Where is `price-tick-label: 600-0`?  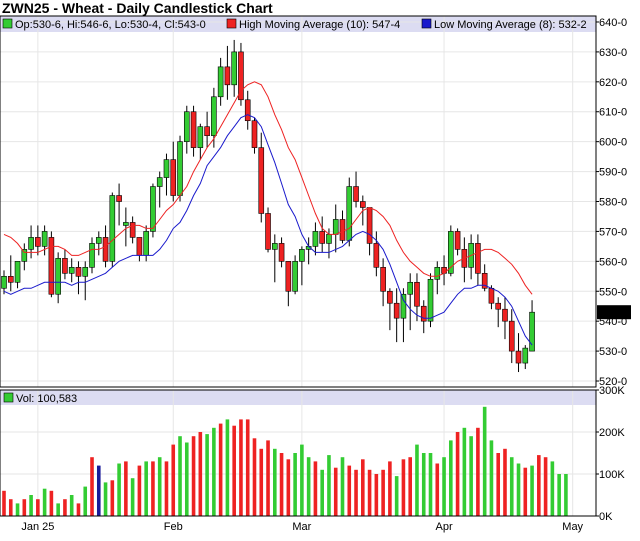 price-tick-label: 600-0 is located at coordinates (613, 143).